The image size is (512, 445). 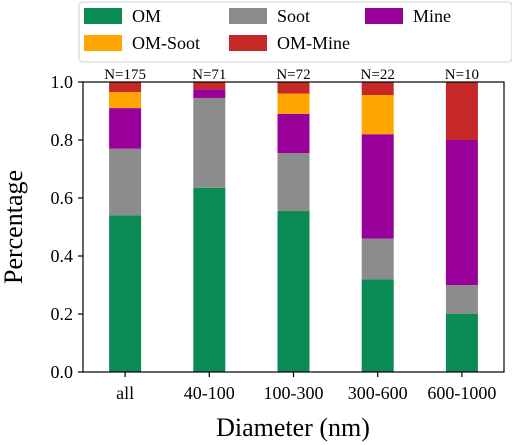 What do you see at coordinates (209, 393) in the screenshot?
I see `x-tick-label: 40-100` at bounding box center [209, 393].